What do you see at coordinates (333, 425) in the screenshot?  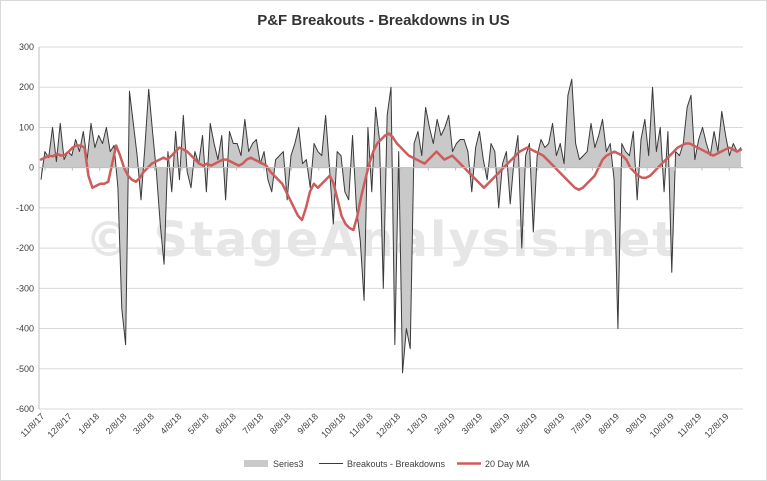 I see `x-tick-label: 10/8/18` at bounding box center [333, 425].